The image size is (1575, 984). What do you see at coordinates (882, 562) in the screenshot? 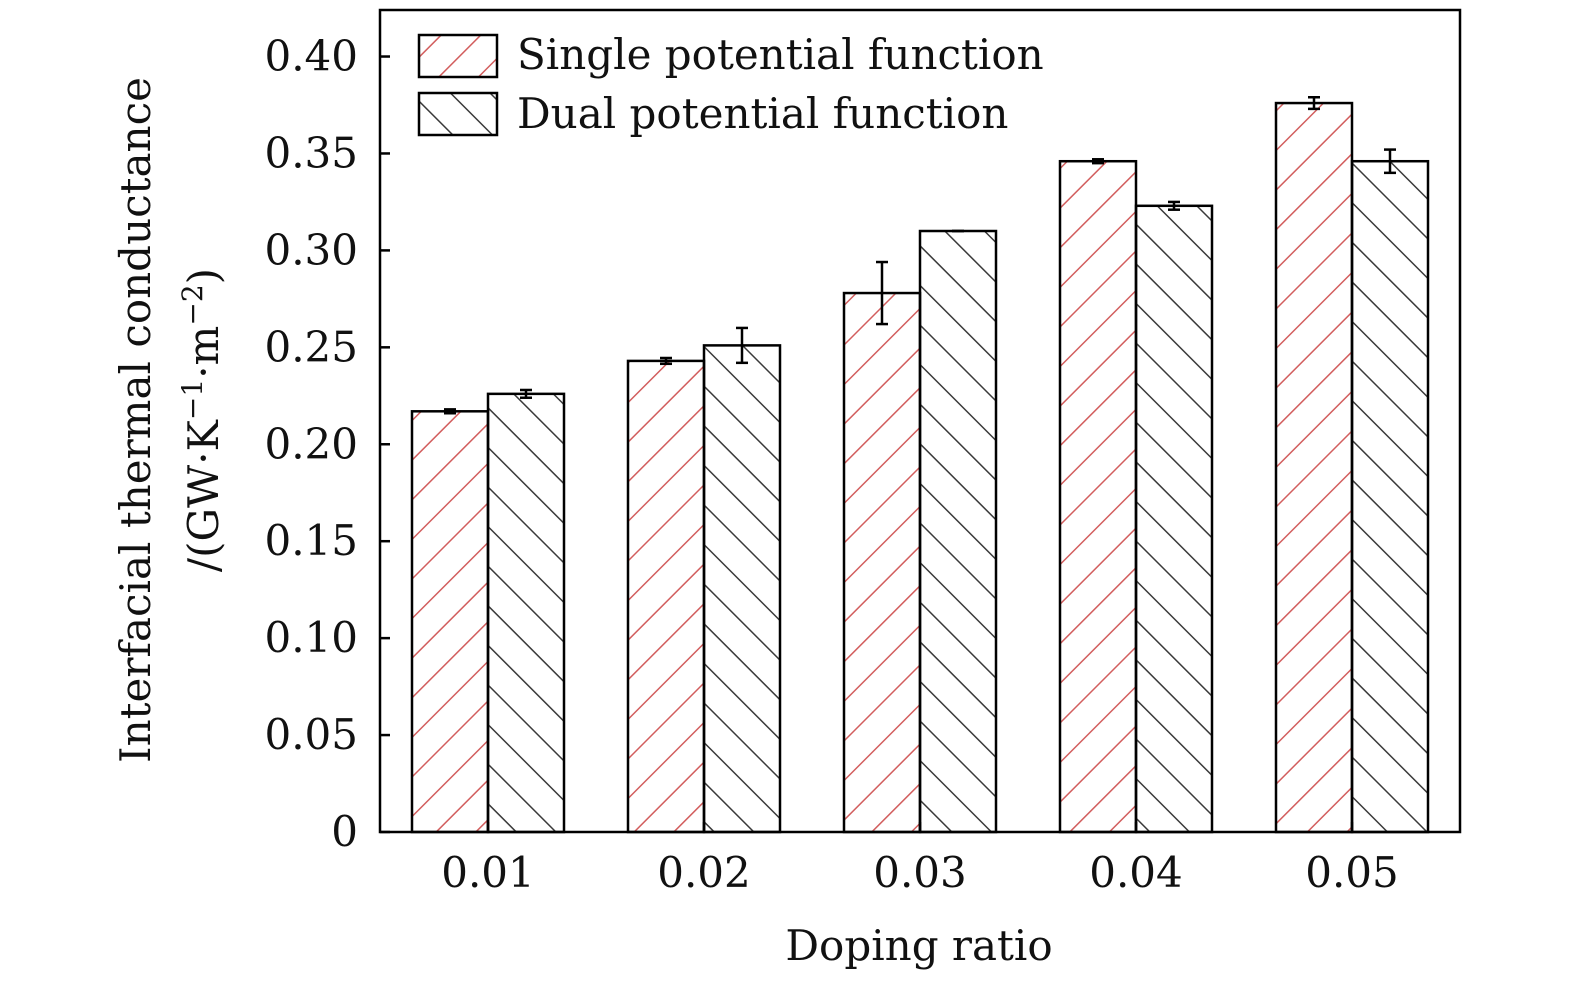
I see `bar-single-0.03` at bounding box center [882, 562].